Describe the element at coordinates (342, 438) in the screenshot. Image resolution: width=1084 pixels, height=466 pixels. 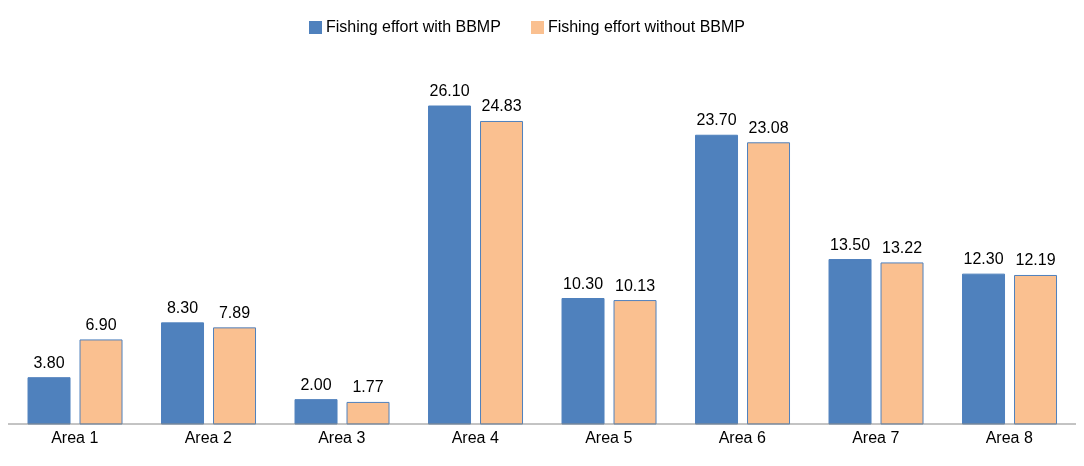
I see `x-tick-label: Area 3` at that location.